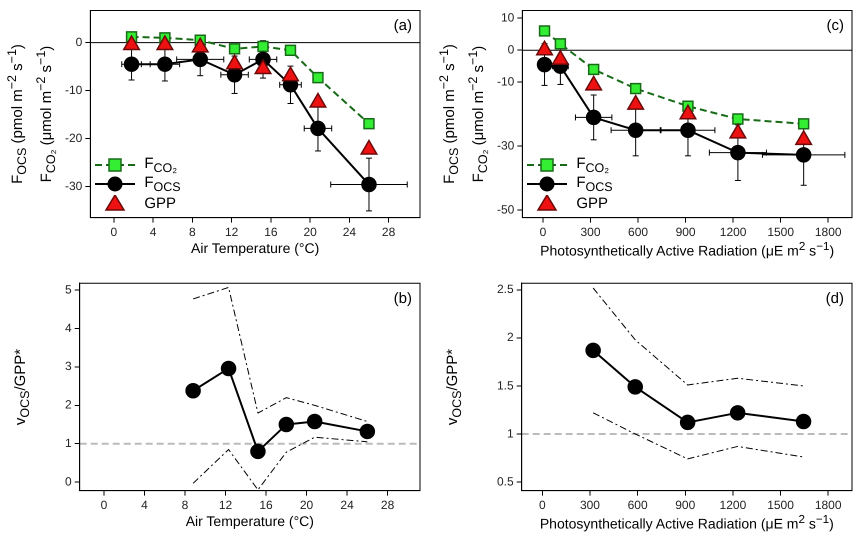 This screenshot has width=864, height=546. Describe the element at coordinates (505, 481) in the screenshot. I see `y-tick-label: 0.5` at that location.